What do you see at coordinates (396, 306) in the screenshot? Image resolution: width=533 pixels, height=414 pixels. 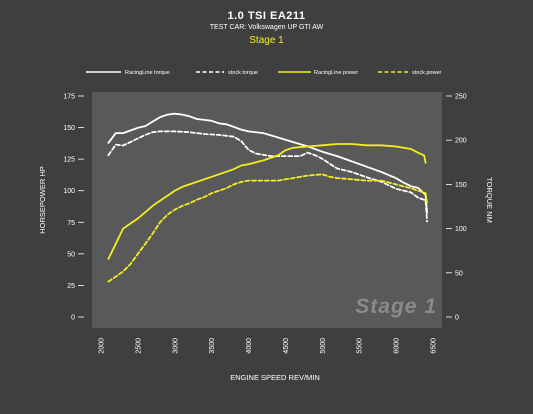 I see `stage-watermark: Stage 1` at bounding box center [396, 306].